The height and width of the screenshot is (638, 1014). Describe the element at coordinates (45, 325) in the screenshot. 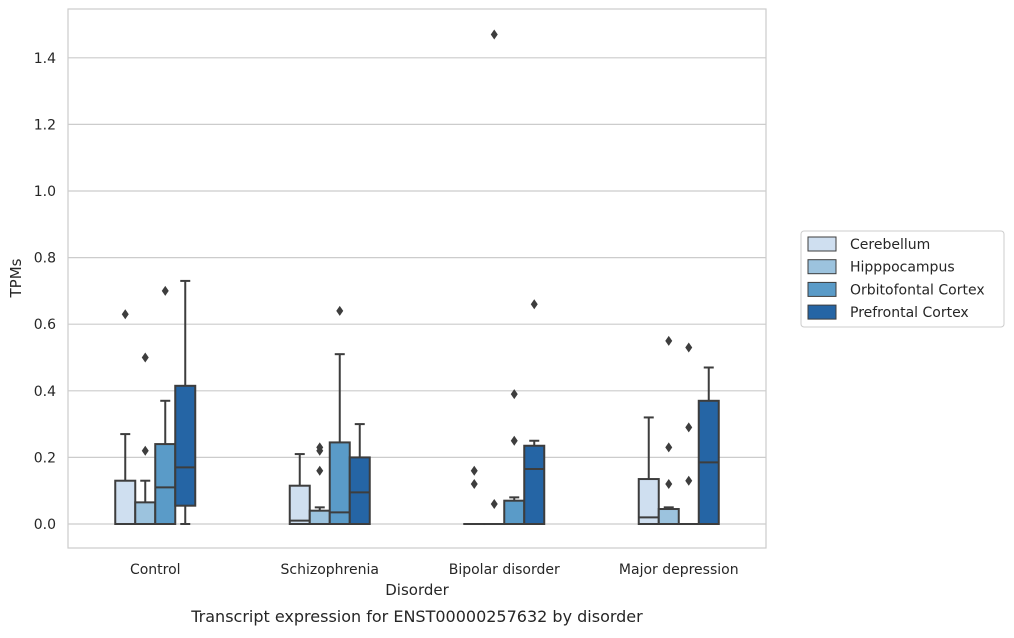

I see `y-tick-label: 0.6` at that location.